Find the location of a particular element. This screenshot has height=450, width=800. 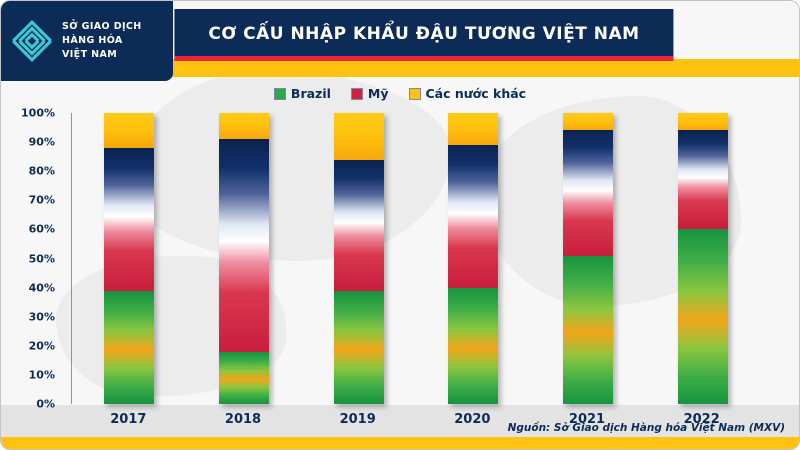

stacked-bar-2017 is located at coordinates (129, 258).